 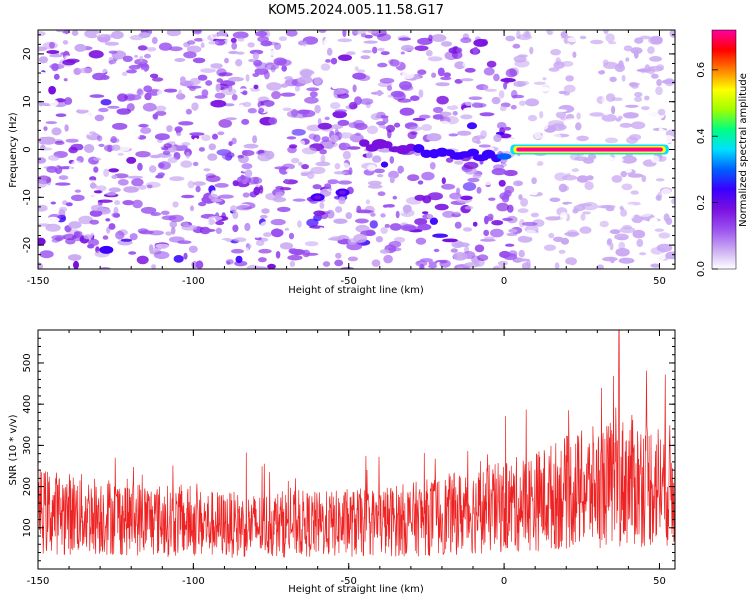 I want to click on heatmap-drift-blob, so click(x=418, y=148).